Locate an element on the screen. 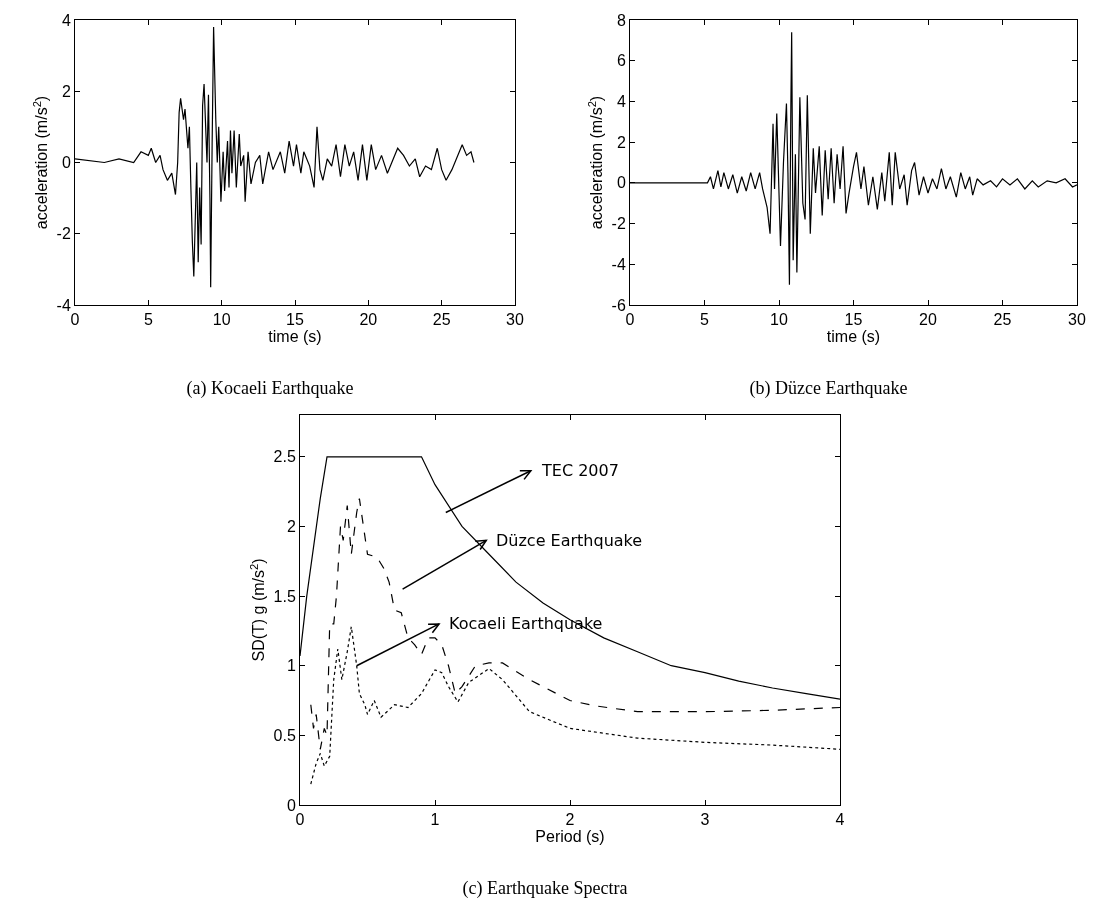 The width and height of the screenshot is (1102, 904). y-tick-label: 8 is located at coordinates (621, 20).